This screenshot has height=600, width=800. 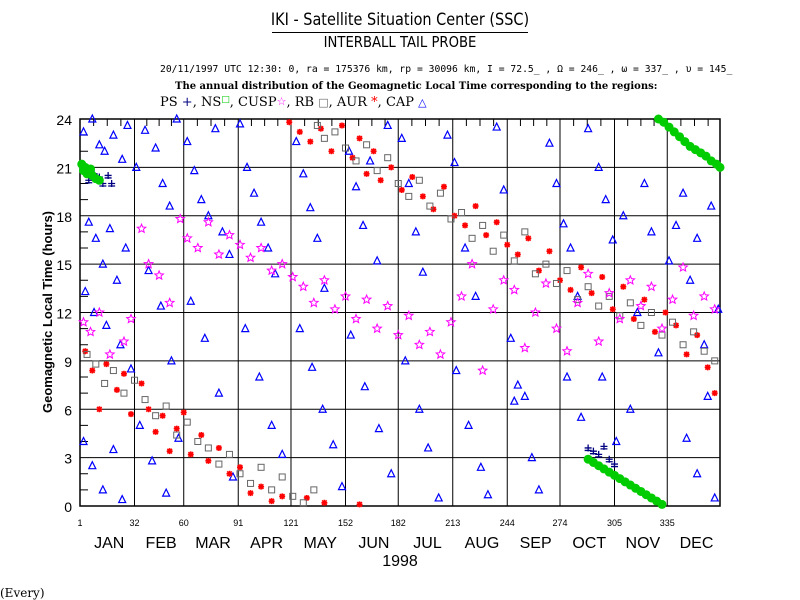 What do you see at coordinates (225, 100) in the screenshot?
I see `legend-ns-symbol: □` at bounding box center [225, 100].